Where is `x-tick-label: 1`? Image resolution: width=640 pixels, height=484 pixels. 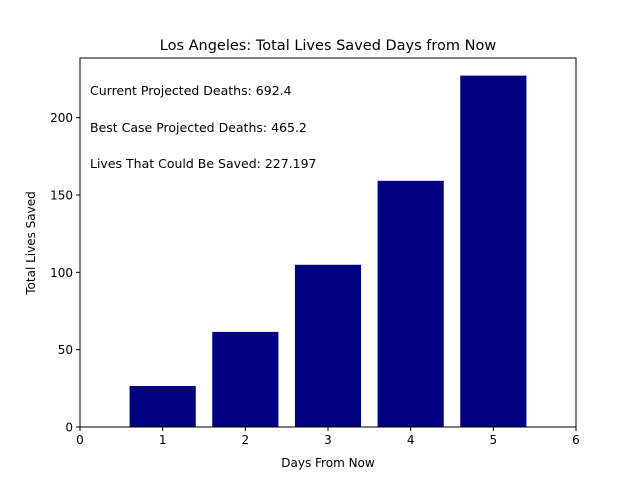
x-tick-label: 1 is located at coordinates (163, 440).